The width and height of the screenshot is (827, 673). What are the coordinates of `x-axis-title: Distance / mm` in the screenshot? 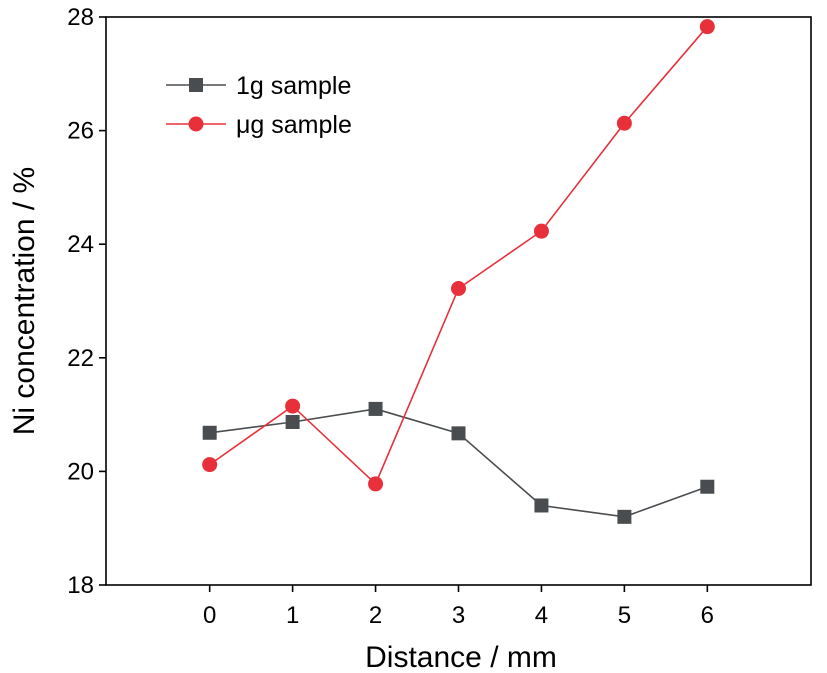 It's located at (461, 657).